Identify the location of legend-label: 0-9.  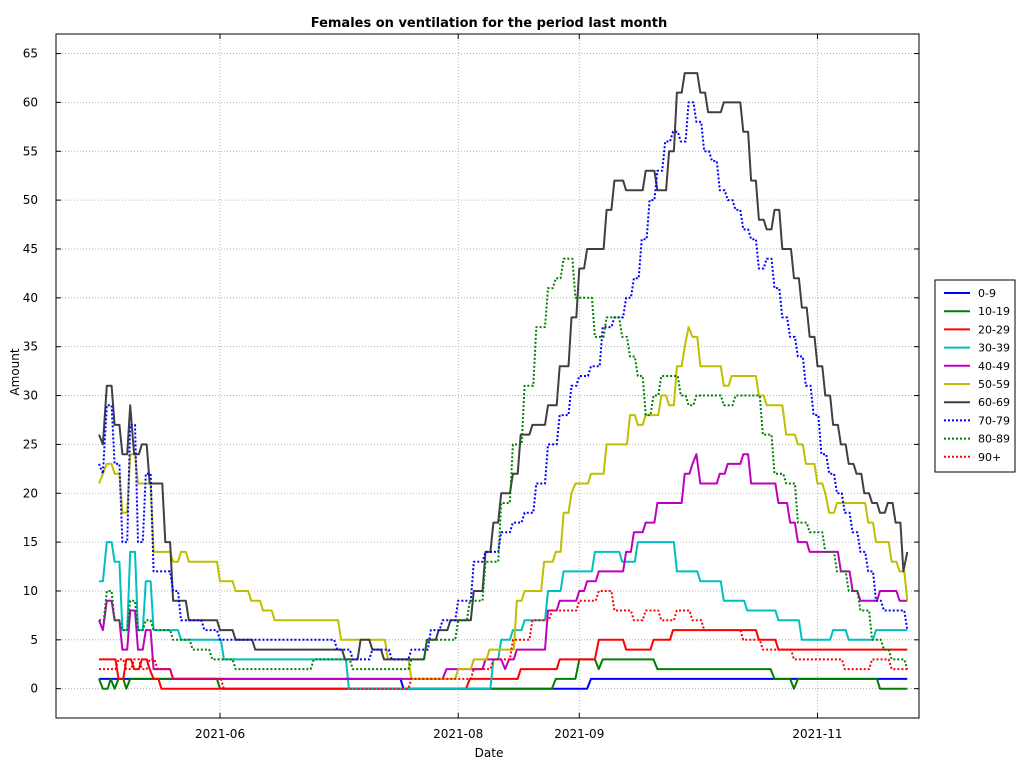
(987, 293).